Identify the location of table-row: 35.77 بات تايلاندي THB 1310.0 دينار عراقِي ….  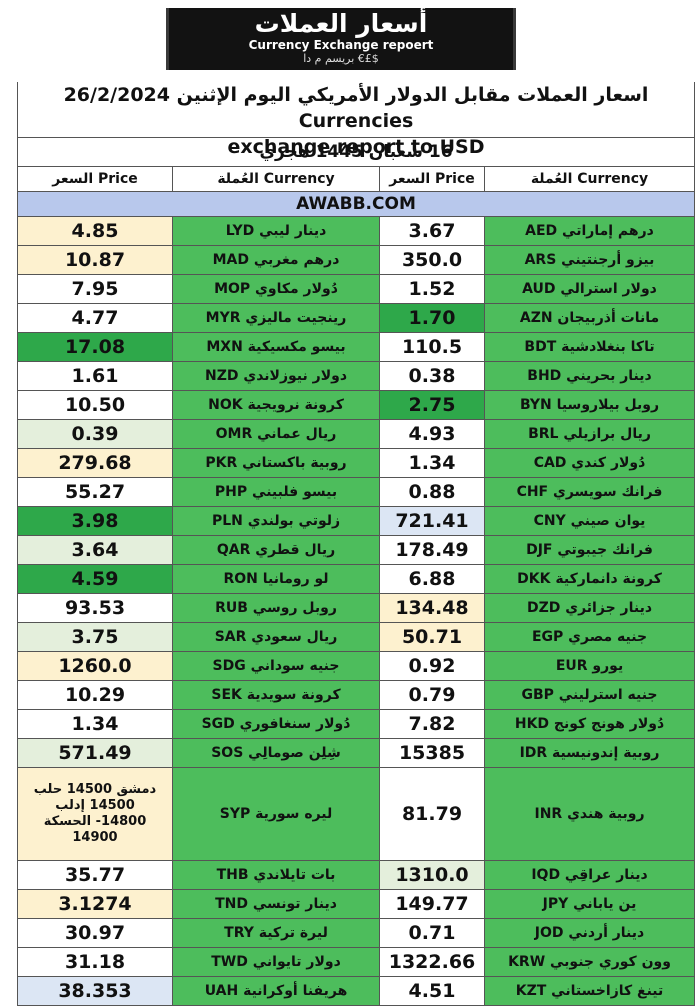
(356, 875).